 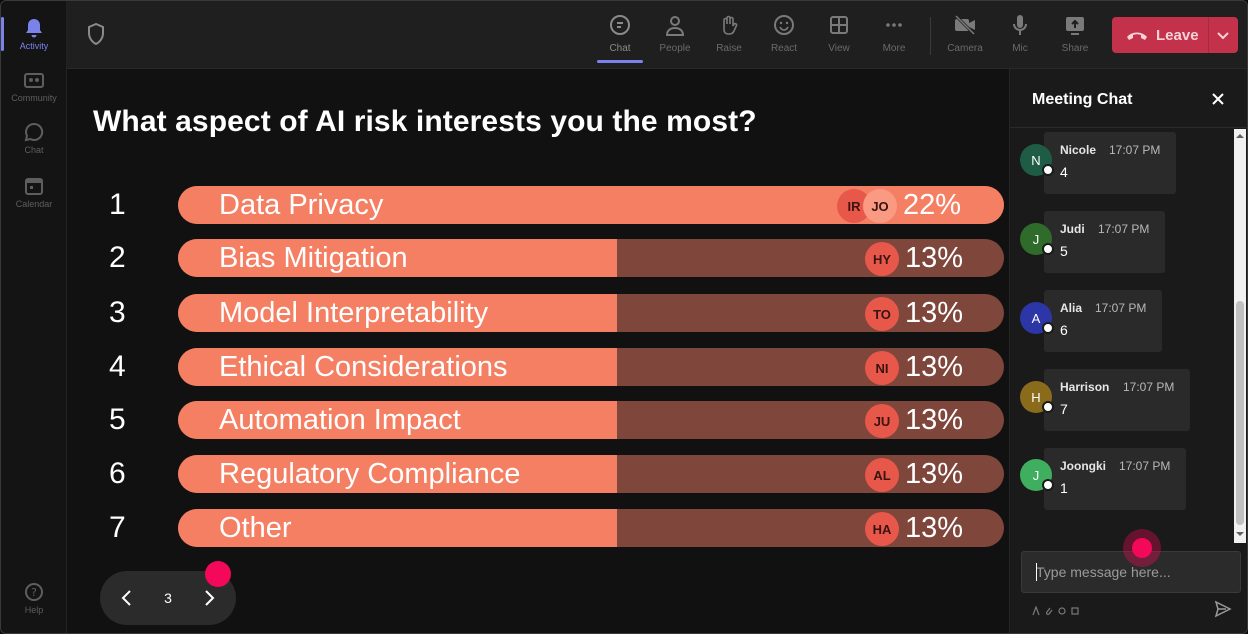 I want to click on option-percent: 22%, so click(x=932, y=204).